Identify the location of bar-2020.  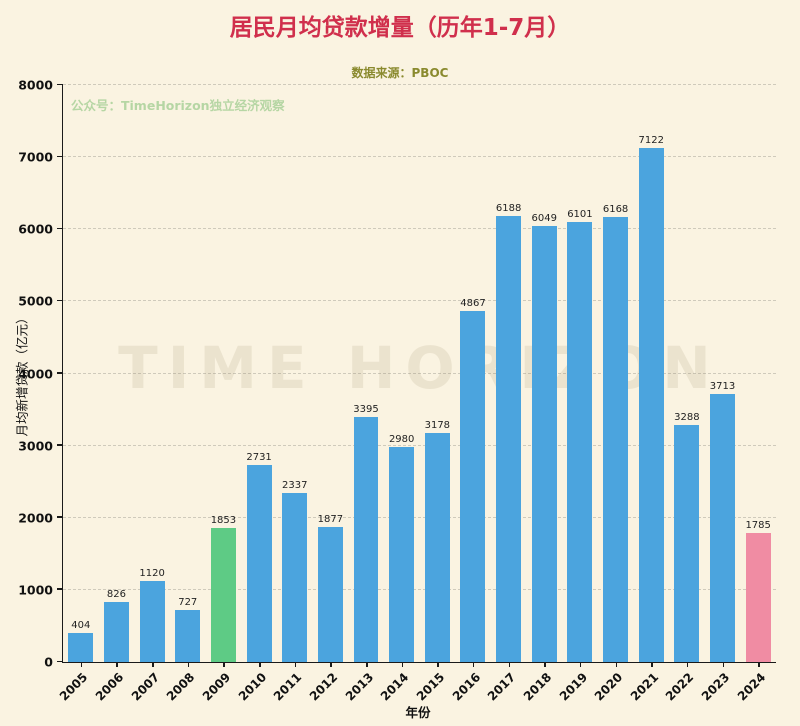
(616, 439).